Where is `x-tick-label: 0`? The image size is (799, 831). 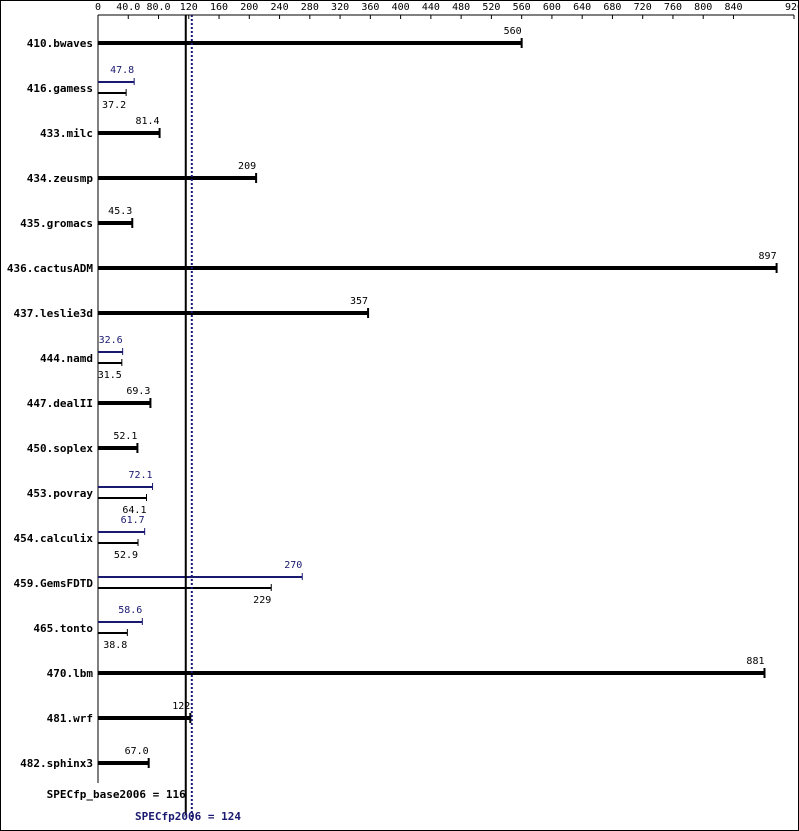 x-tick-label: 0 is located at coordinates (98, 7).